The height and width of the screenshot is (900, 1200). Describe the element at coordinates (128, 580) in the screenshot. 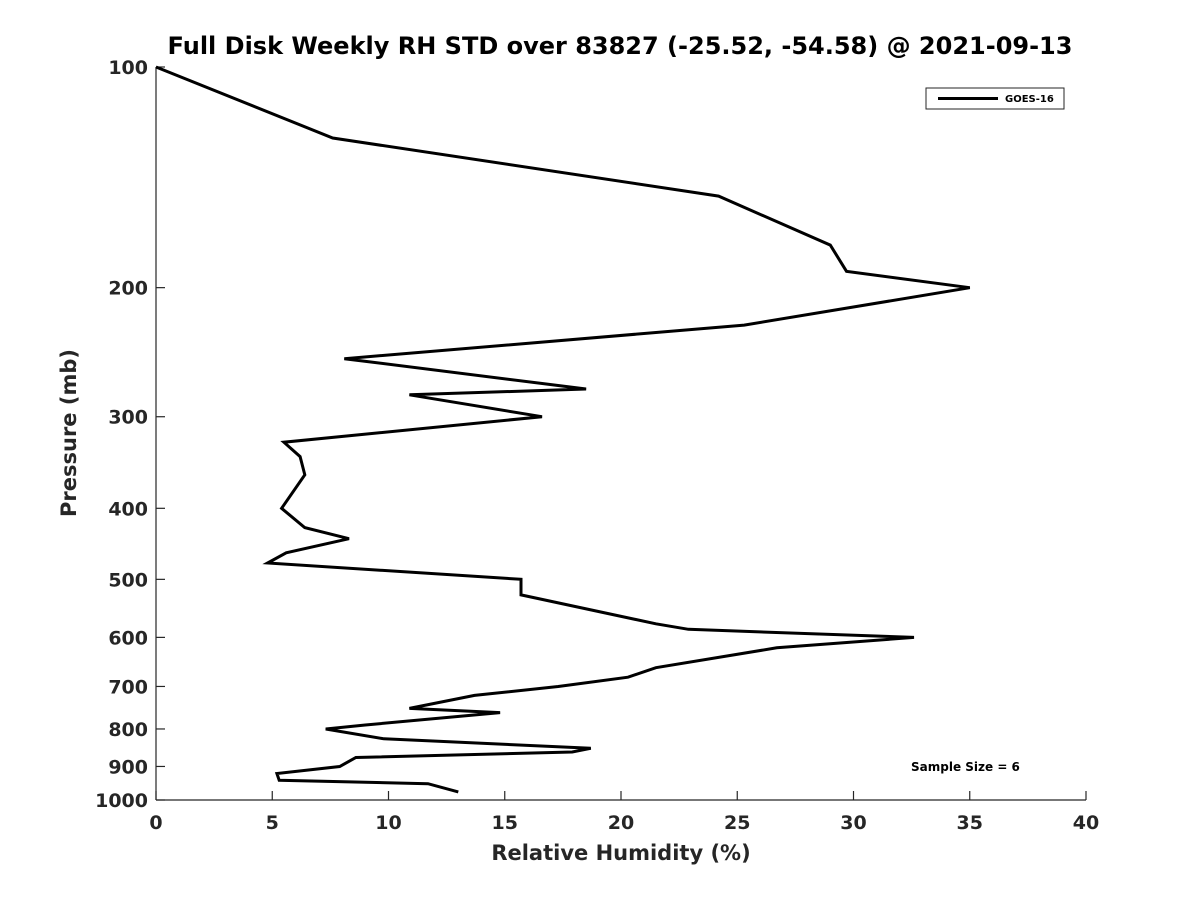

I see `y-tick-label-500: 500` at that location.